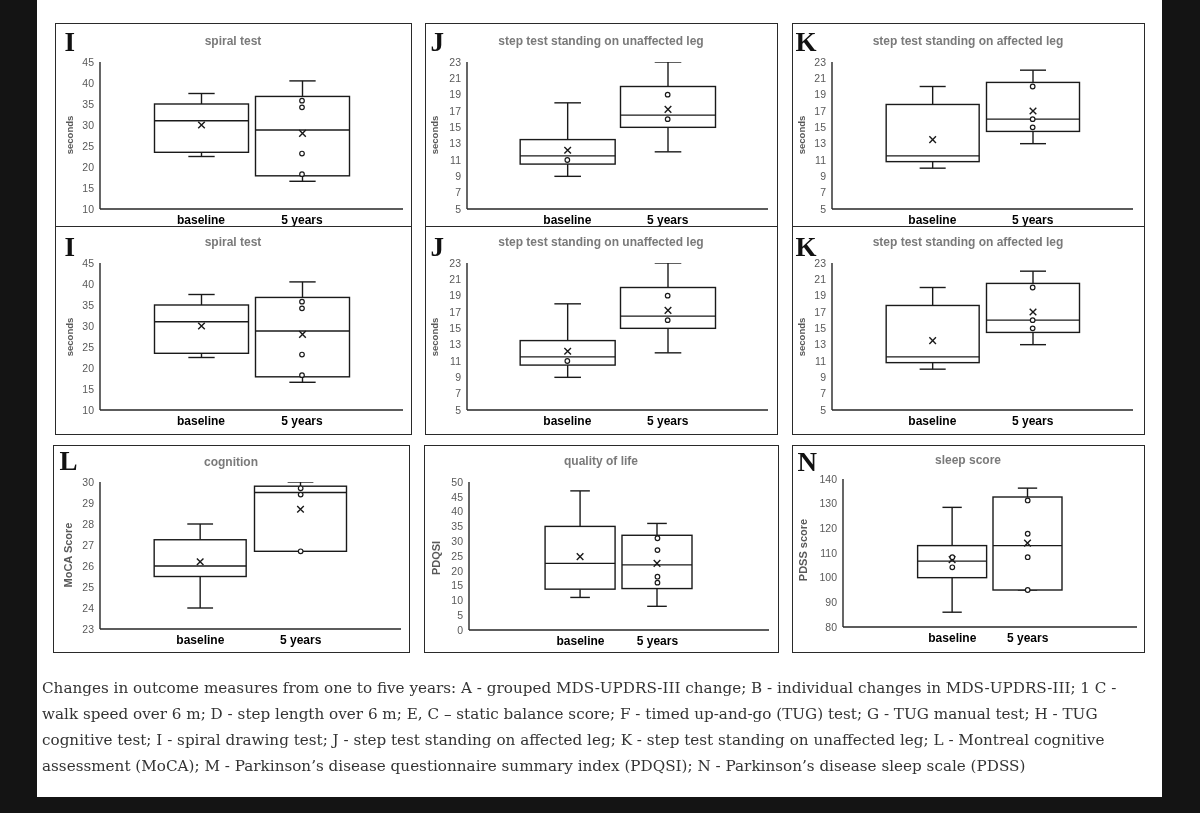 This screenshot has height=813, width=1200. I want to click on chart-title: quality of life, so click(600, 460).